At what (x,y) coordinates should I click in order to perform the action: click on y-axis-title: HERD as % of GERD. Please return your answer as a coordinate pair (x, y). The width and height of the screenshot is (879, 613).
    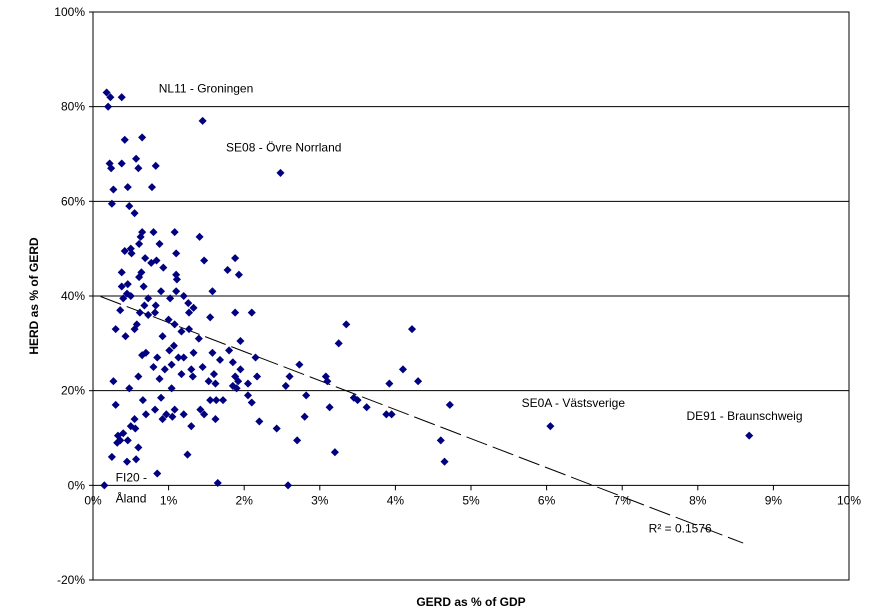
    Looking at the image, I should click on (34, 296).